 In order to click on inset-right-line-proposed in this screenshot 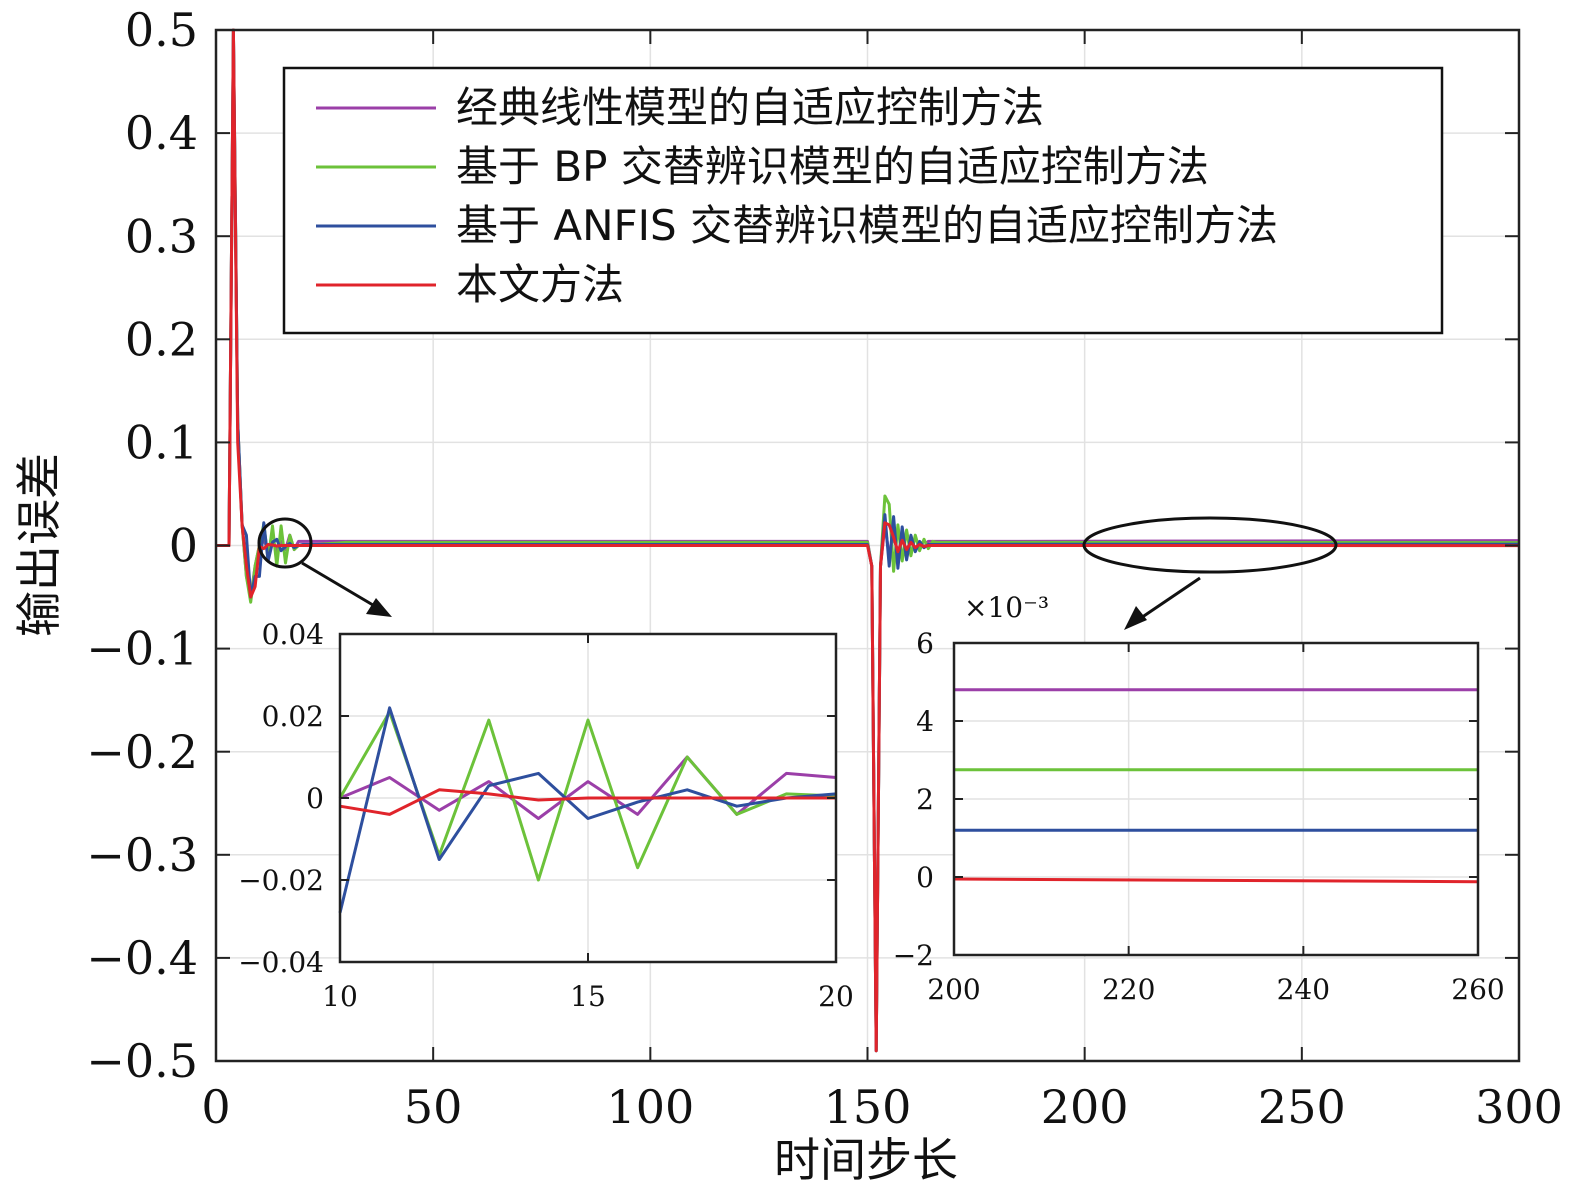, I will do `click(1216, 880)`.